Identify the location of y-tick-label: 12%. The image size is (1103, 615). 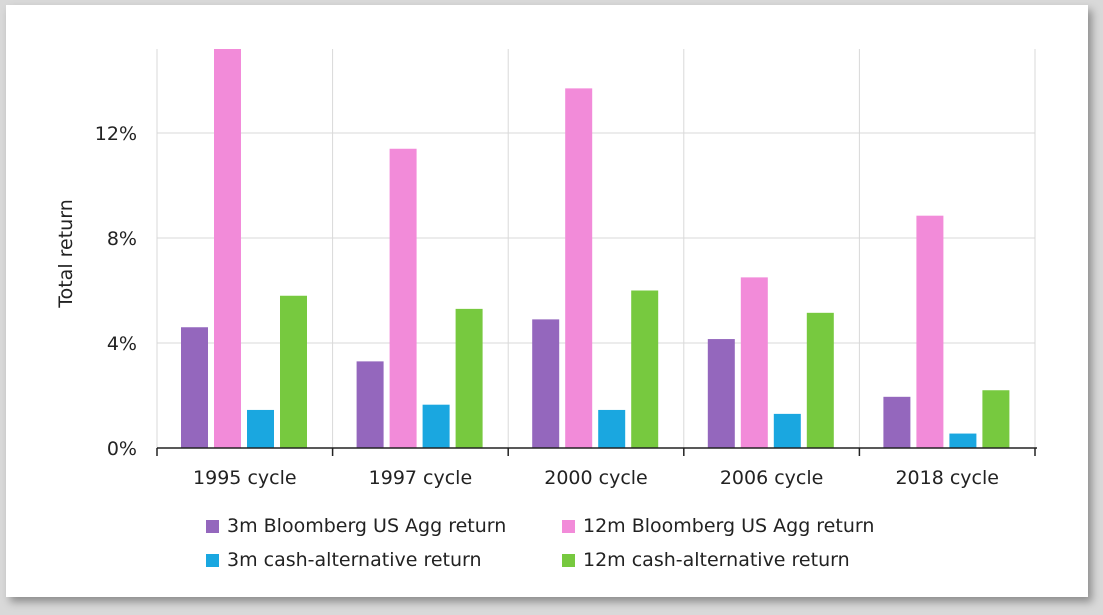
(116, 134).